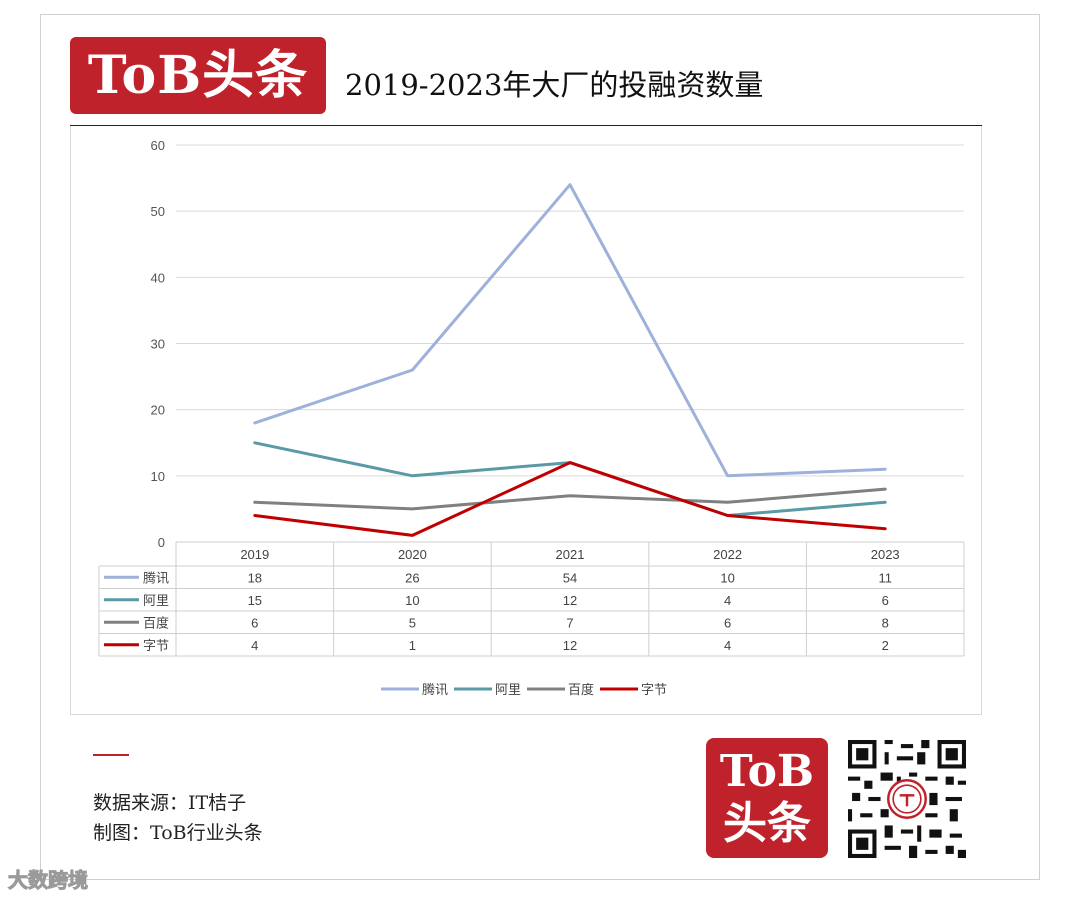 This screenshot has height=898, width=1080. What do you see at coordinates (767, 771) in the screenshot?
I see `logo-line-1: ToB` at bounding box center [767, 771].